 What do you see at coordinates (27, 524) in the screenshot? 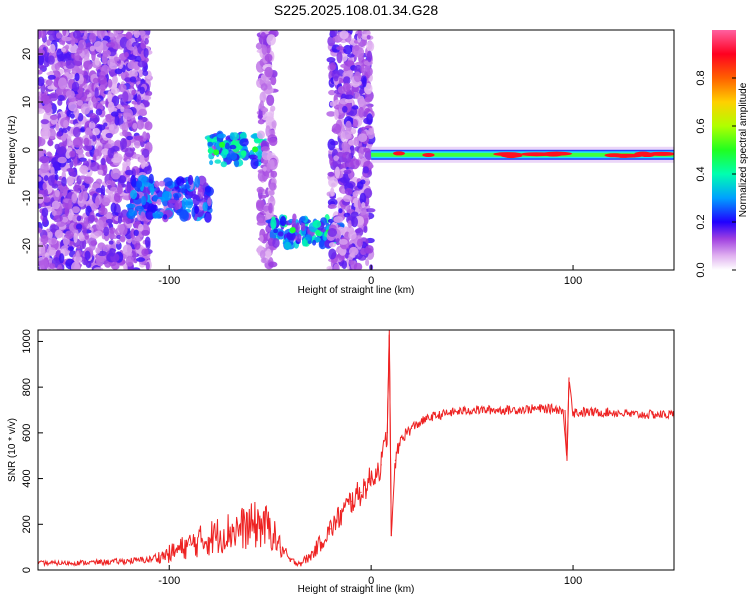
I see `snr-y-tick-label: 200` at bounding box center [27, 524].